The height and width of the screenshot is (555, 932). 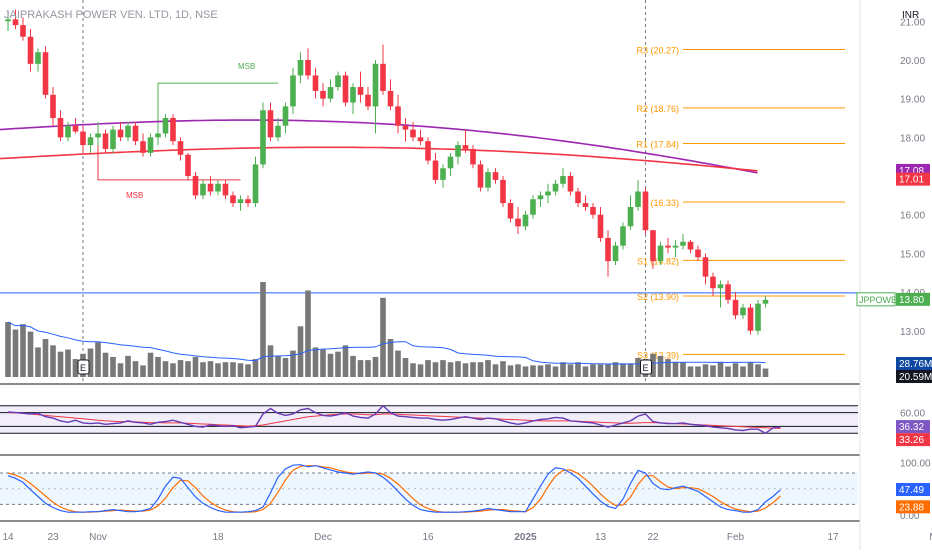 I want to click on ticker-symbol-badge, so click(x=876, y=299).